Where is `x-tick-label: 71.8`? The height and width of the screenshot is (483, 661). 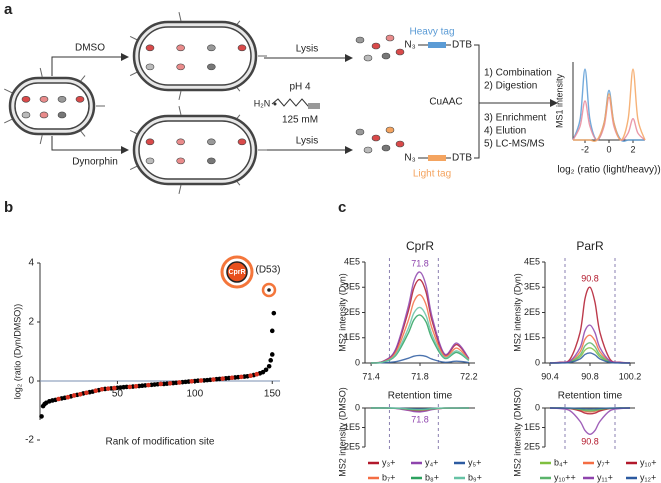 x-tick-label: 71.8 is located at coordinates (420, 376).